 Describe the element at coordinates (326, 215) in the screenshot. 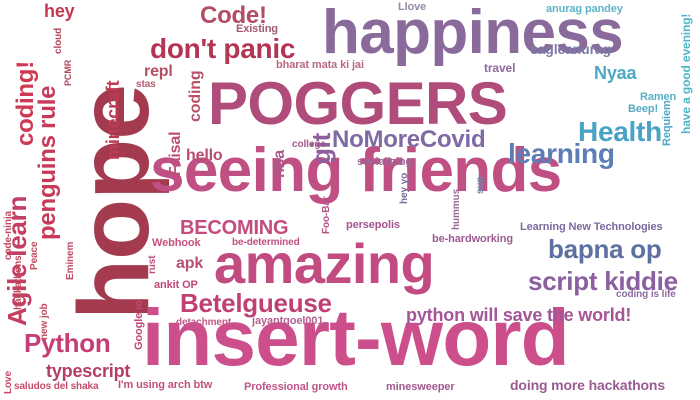

I see `word-foo-bar: Foo-Bar` at that location.